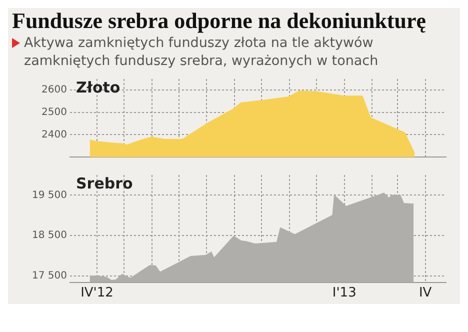 The image size is (468, 332). What do you see at coordinates (425, 293) in the screenshot?
I see `x-tick-label: IV` at bounding box center [425, 293].